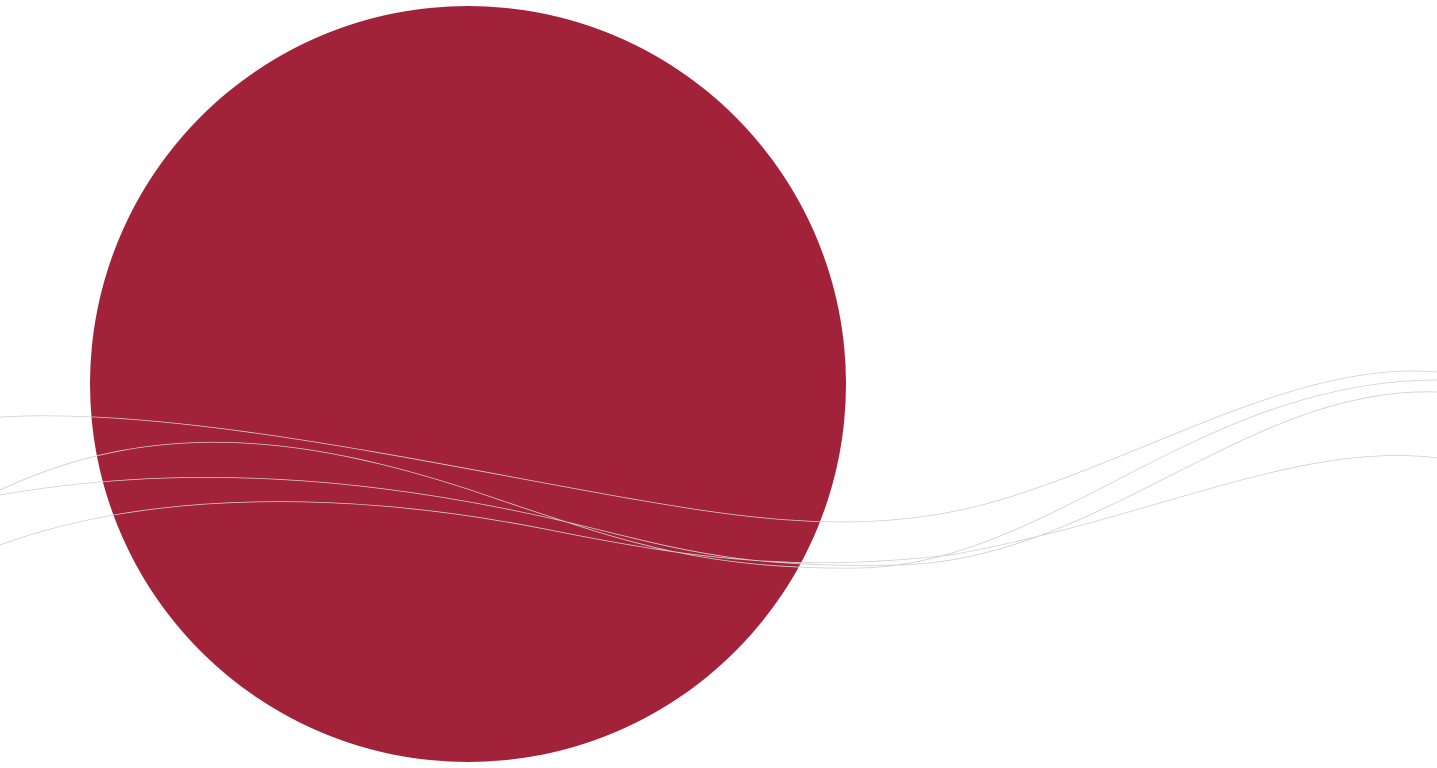  I want to click on wave-line, so click(718, 509).